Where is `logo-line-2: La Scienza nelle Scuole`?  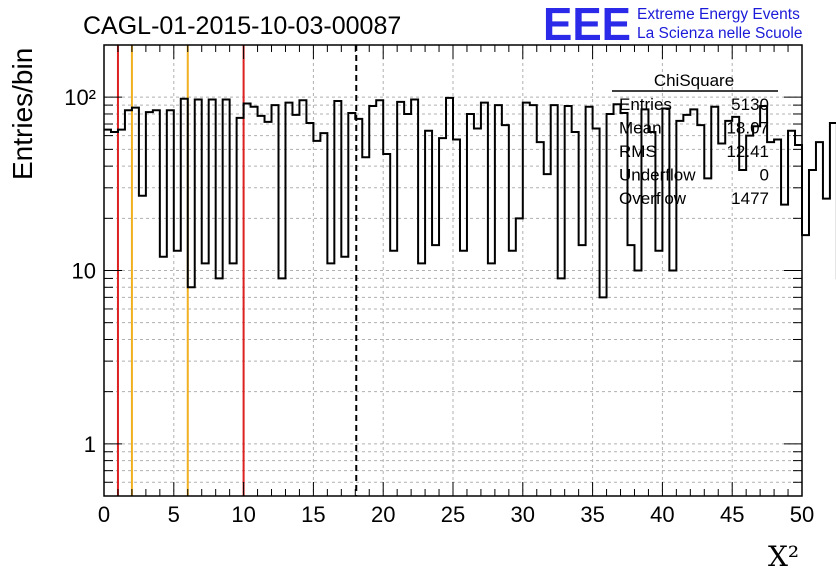
logo-line-2: La Scienza nelle Scuole is located at coordinates (719, 33).